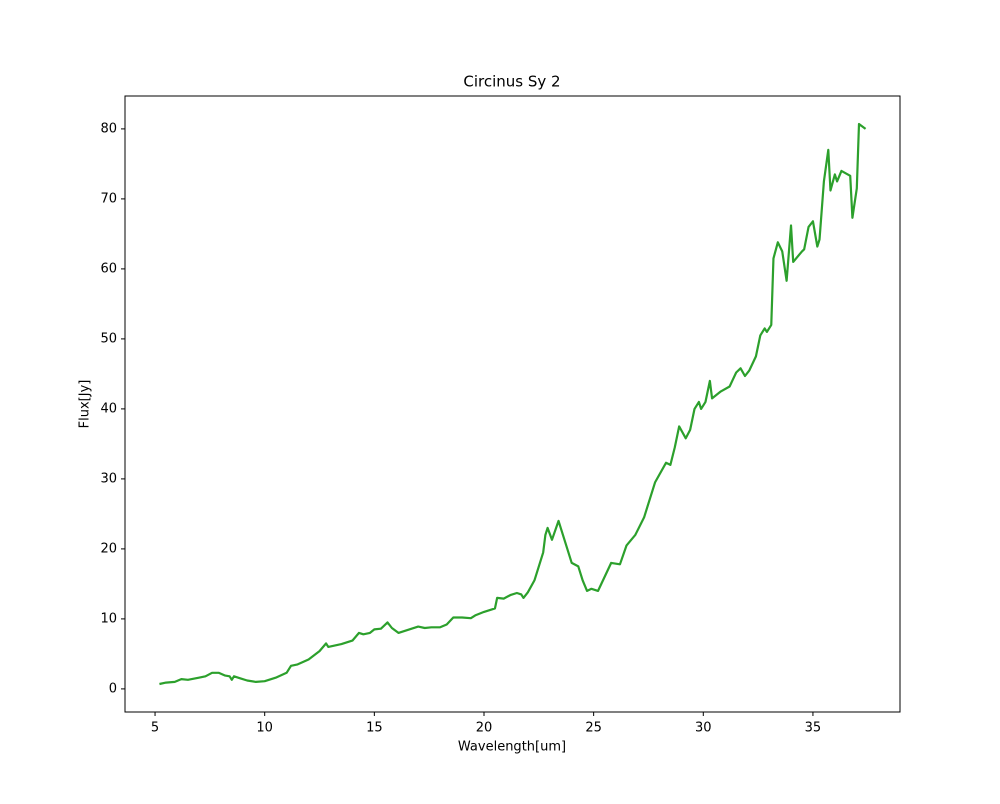 This screenshot has height=804, width=1000. I want to click on y-tick-label: 80, so click(108, 128).